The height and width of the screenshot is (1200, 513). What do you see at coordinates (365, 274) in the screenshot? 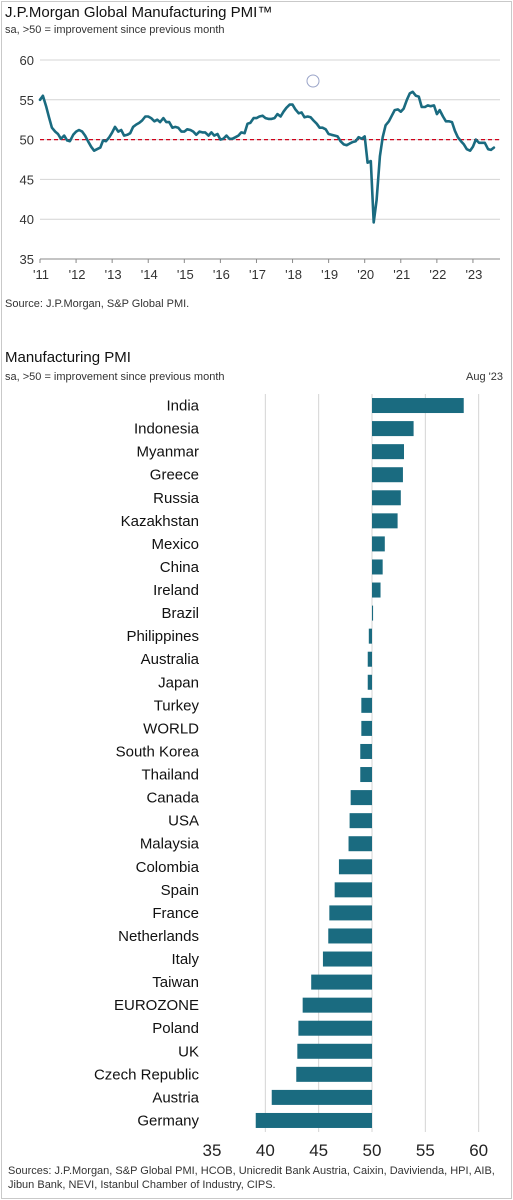
I see `x-tick-label: '20` at bounding box center [365, 274].